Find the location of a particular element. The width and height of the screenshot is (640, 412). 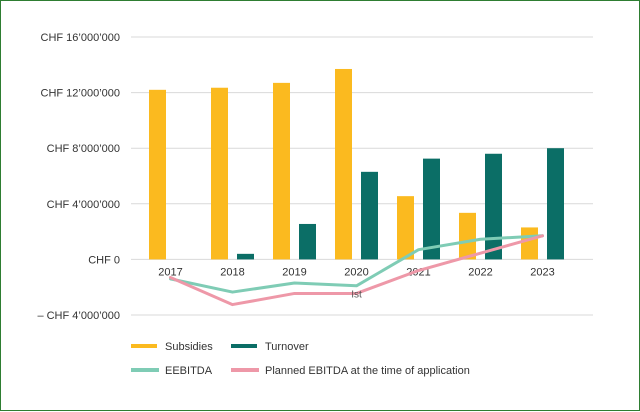

legend-swatch-subsidies is located at coordinates (144, 346).